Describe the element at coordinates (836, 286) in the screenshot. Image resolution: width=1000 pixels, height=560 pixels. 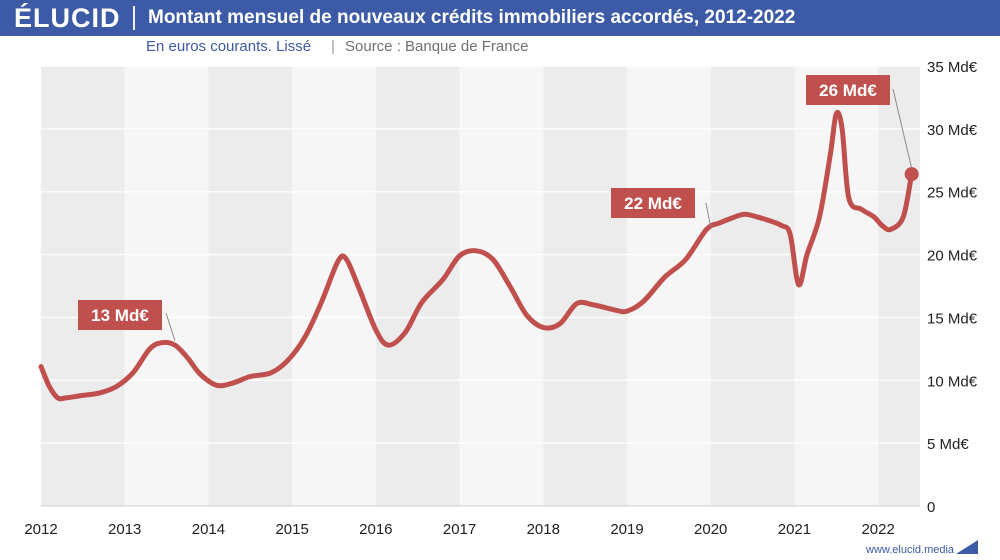
I see `year-band-2021` at that location.